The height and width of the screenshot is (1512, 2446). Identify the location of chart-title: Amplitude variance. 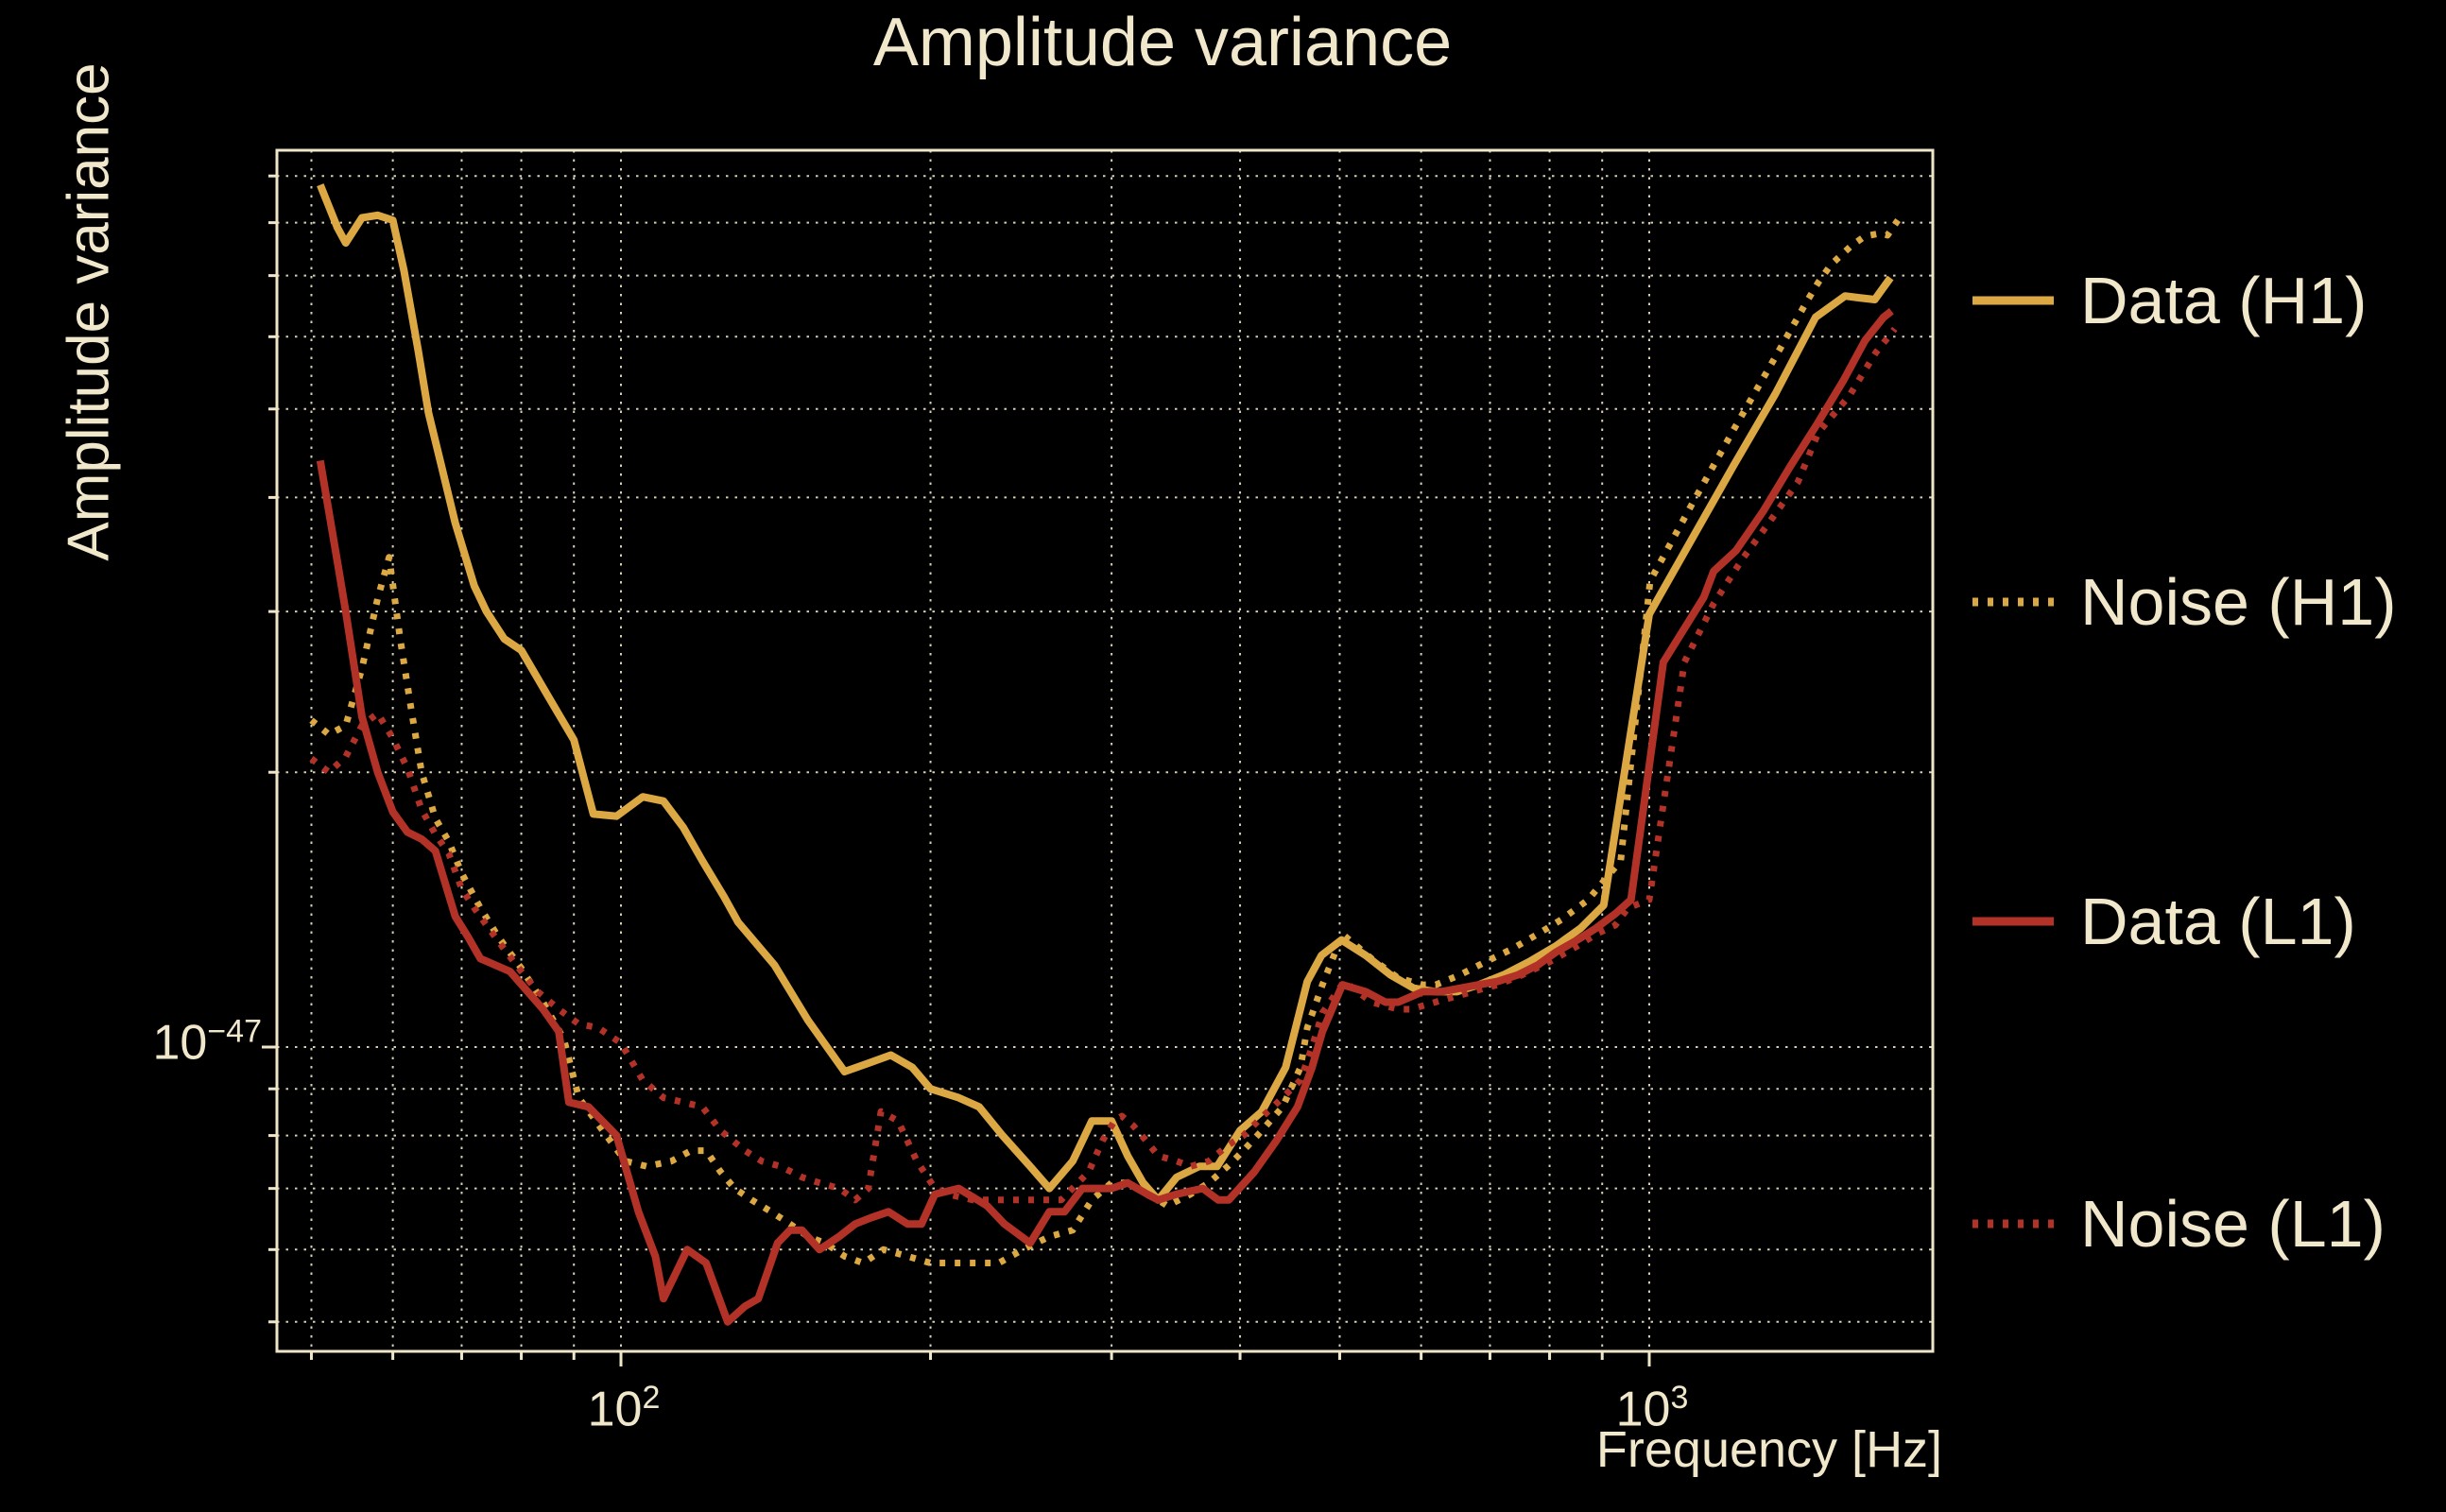
(1162, 42).